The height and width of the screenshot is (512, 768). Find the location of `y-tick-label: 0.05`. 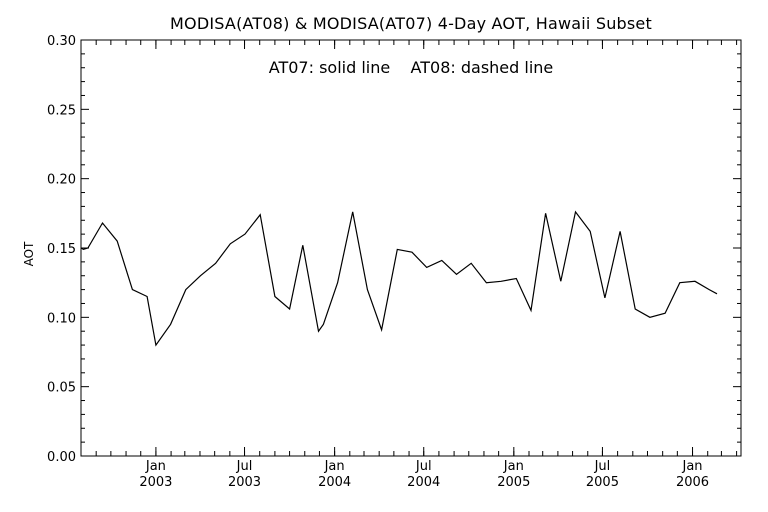

y-tick-label: 0.05 is located at coordinates (61, 388).